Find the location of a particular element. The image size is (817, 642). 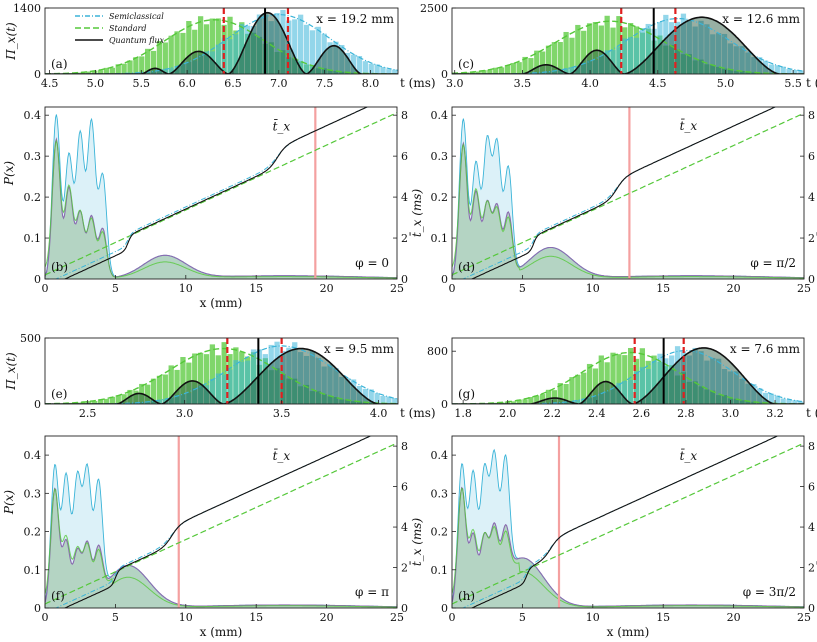

x-tick-label: 5.5 is located at coordinates (793, 83).